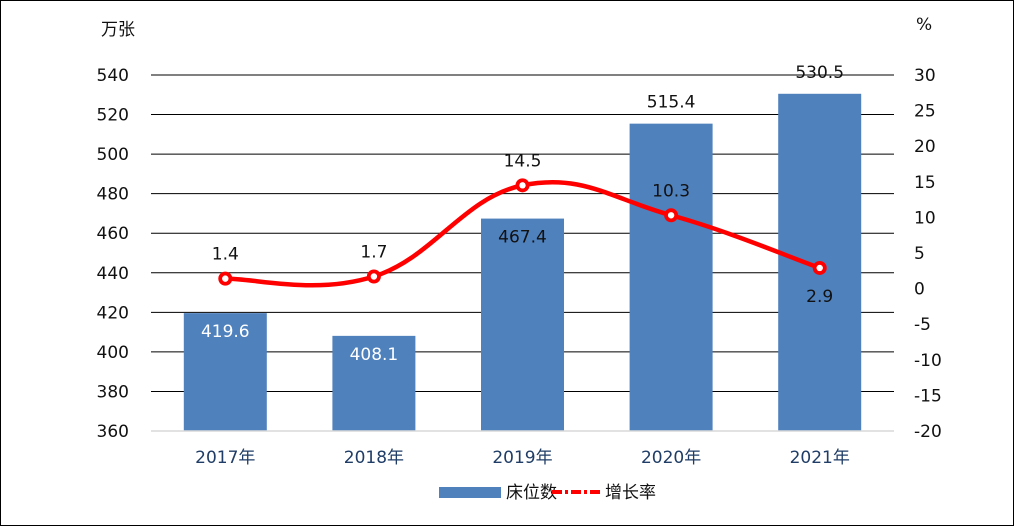  Describe the element at coordinates (113, 234) in the screenshot. I see `y-left-tick-label: 460` at that location.